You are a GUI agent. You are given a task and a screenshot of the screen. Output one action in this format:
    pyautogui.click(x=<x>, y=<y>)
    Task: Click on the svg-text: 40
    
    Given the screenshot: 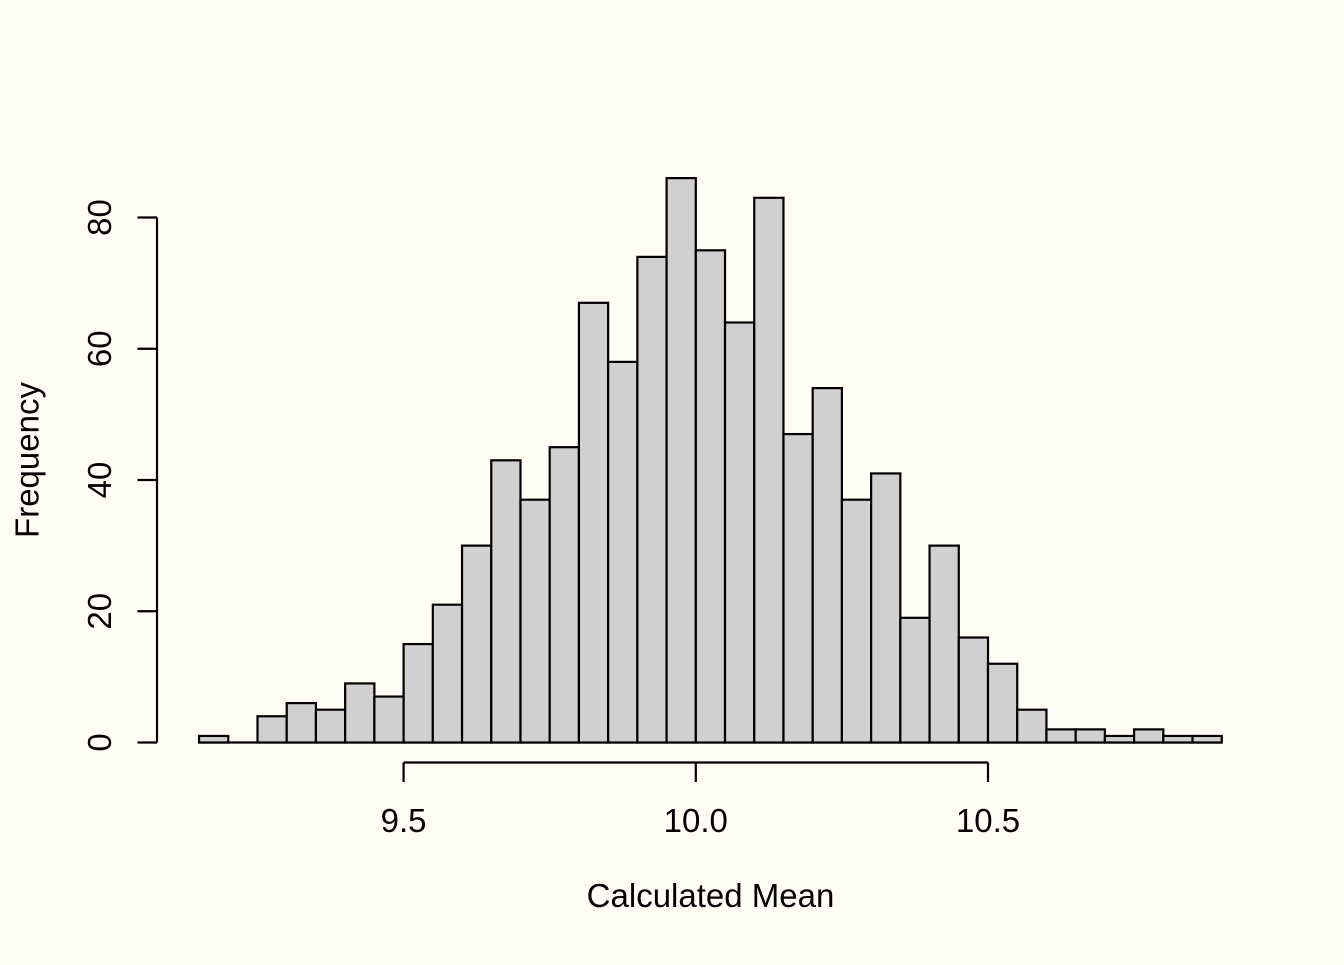 What is the action you would take?
    pyautogui.click(x=99, y=480)
    